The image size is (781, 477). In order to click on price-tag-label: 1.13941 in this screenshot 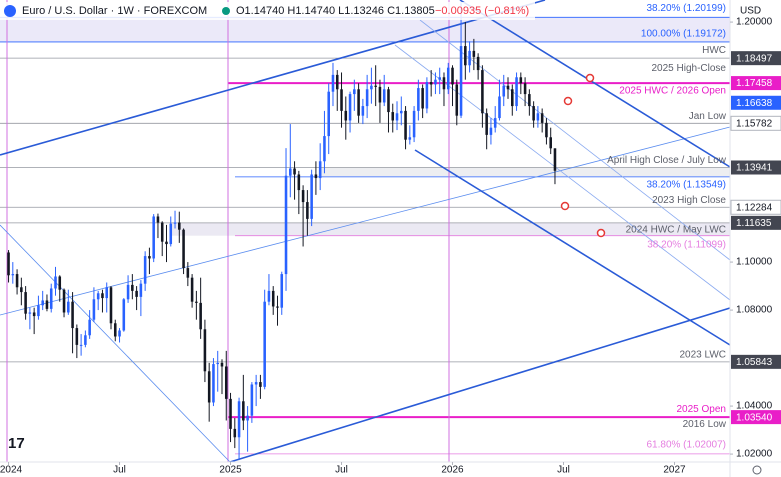, I will do `click(754, 168)`.